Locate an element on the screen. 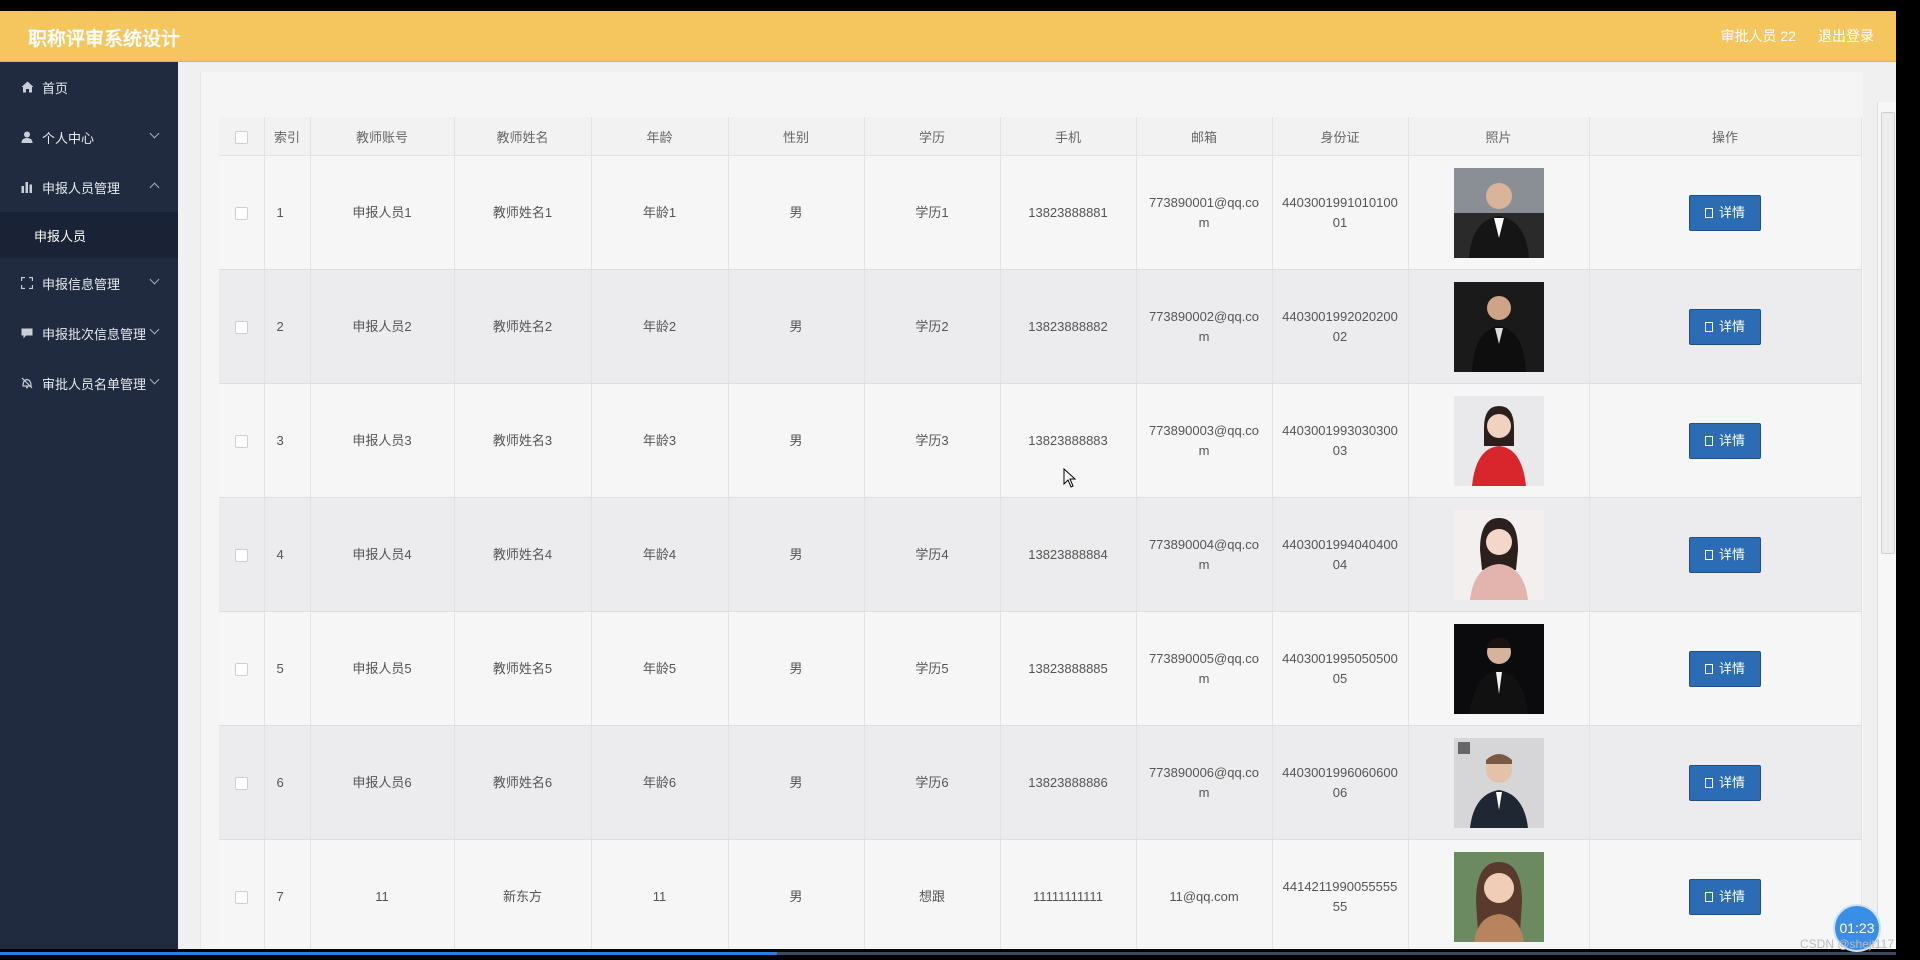 The height and width of the screenshot is (960, 1920). email-cell: 773890002@qq.com is located at coordinates (1204, 326).